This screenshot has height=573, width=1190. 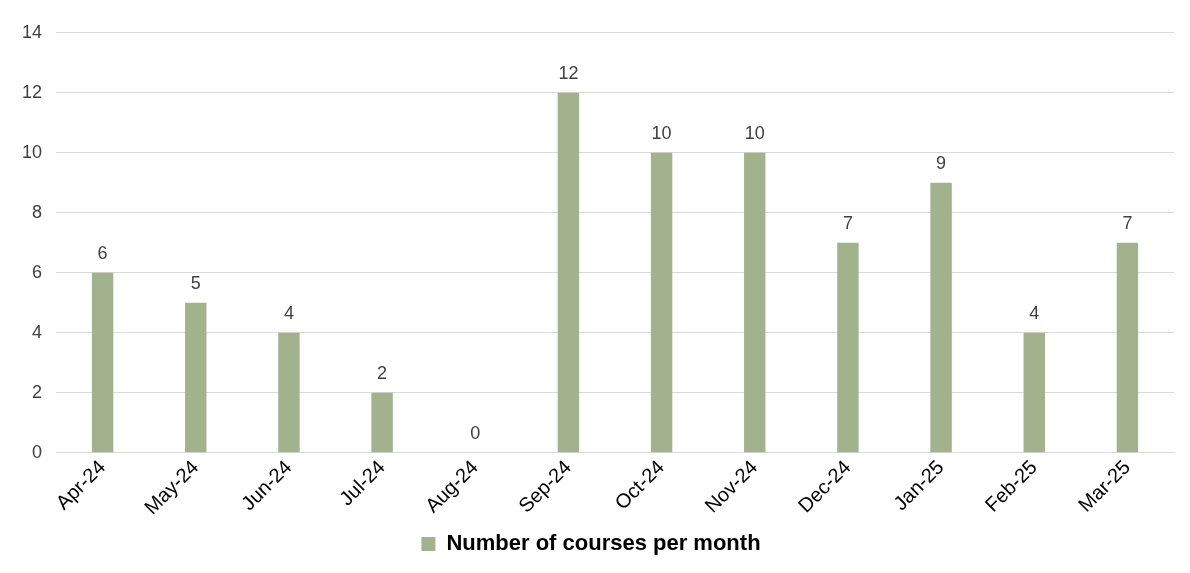 I want to click on data-label: 12, so click(x=568, y=72).